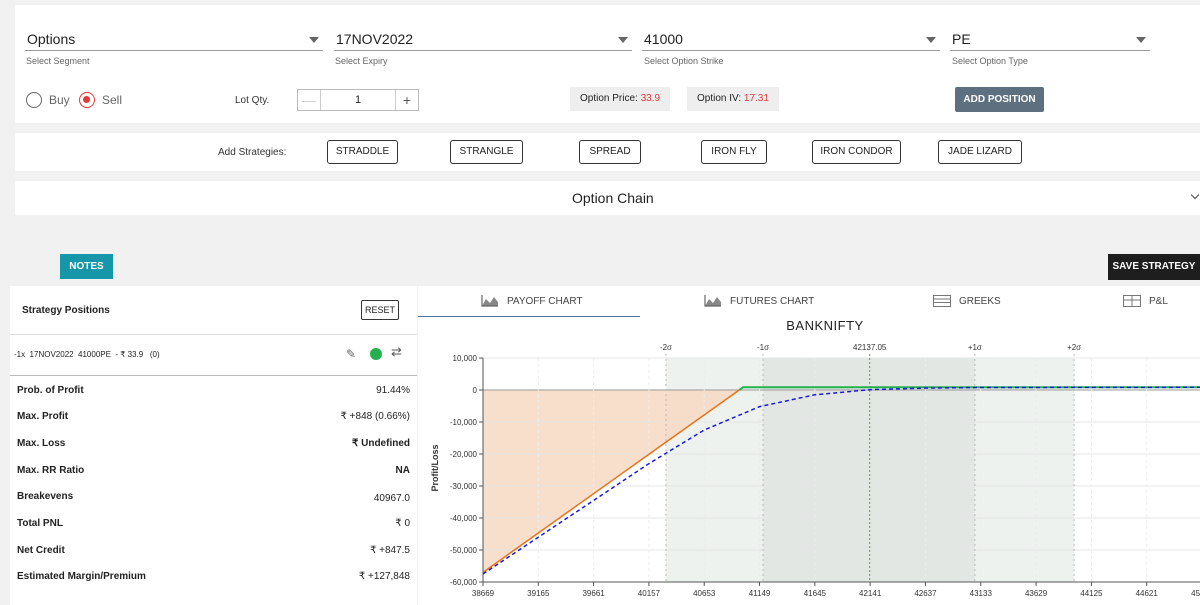 The image size is (1200, 605). What do you see at coordinates (362, 152) in the screenshot?
I see `straddle-button: STRADDLE` at bounding box center [362, 152].